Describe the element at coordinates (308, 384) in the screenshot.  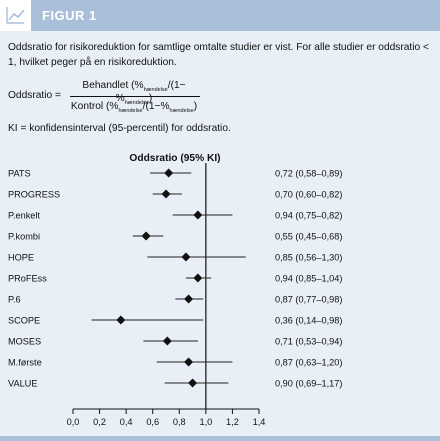
I see `odds-ratio-value: 0,90 (0,69–1,17)` at that location.